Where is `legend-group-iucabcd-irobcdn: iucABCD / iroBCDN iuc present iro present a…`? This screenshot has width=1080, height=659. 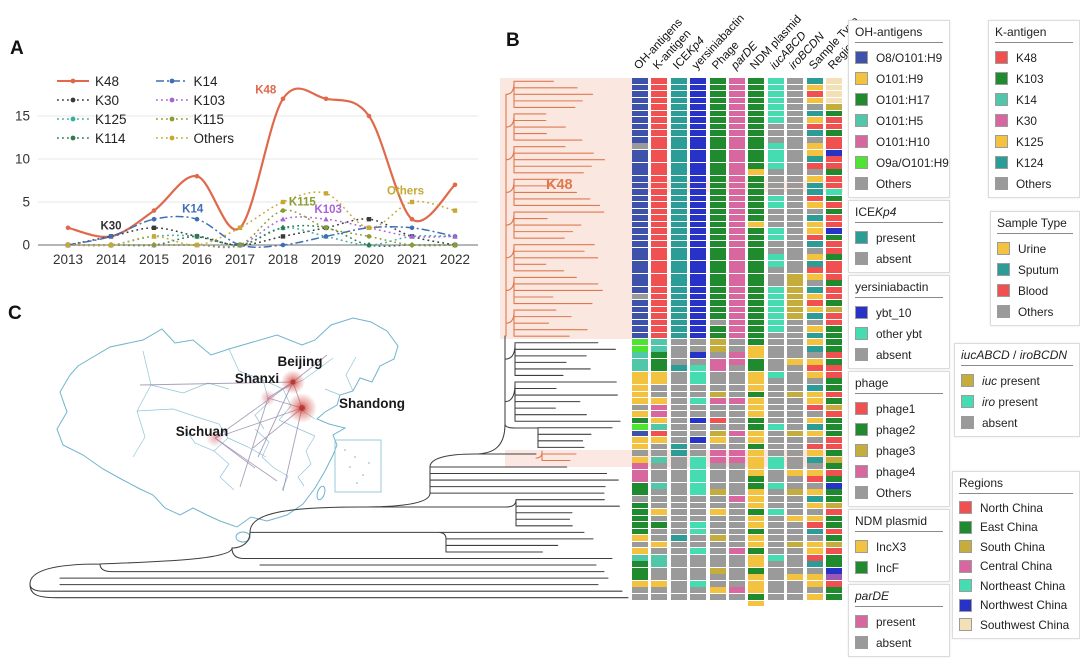 legend-group-iucabcd-irobcdn: iucABCD / iroBCDN iuc present iro present a… is located at coordinates (1017, 390).